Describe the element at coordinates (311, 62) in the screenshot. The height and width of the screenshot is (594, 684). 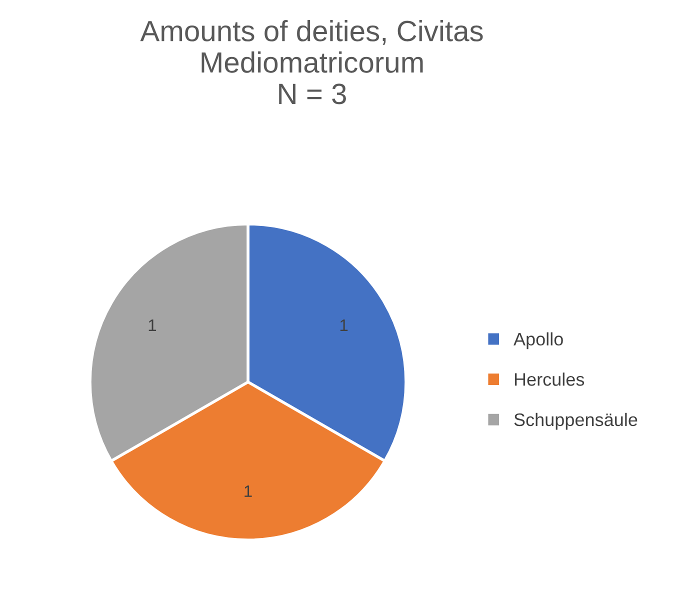
I see `chart-title: Amounts of deities, Civitas Mediomatricorum N = 3` at that location.